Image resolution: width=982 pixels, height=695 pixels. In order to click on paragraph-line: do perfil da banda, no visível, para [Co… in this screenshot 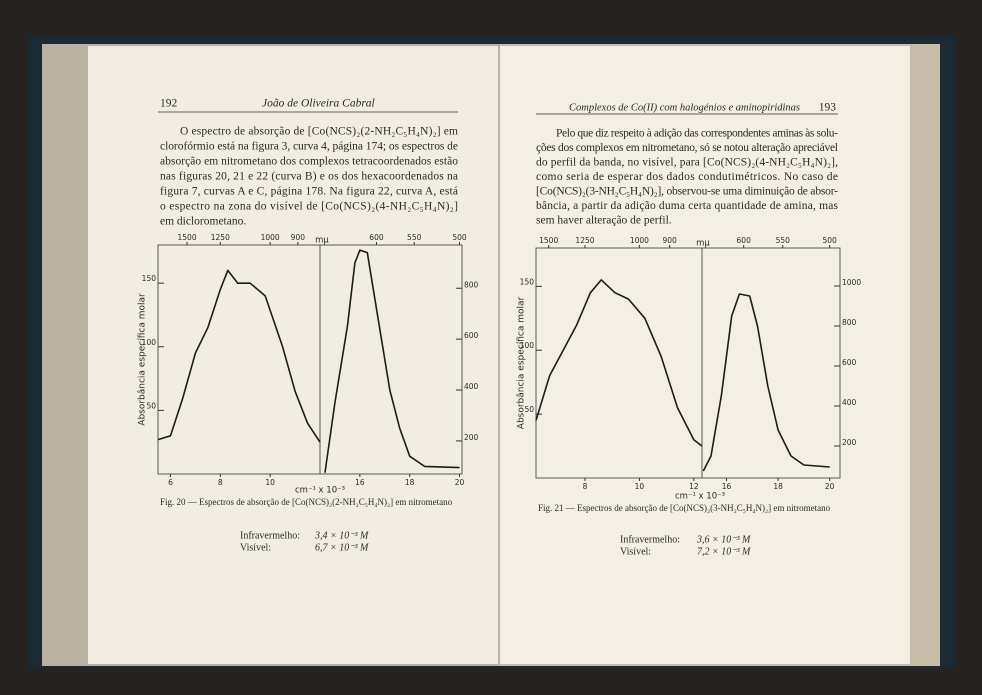, I will do `click(687, 163)`.